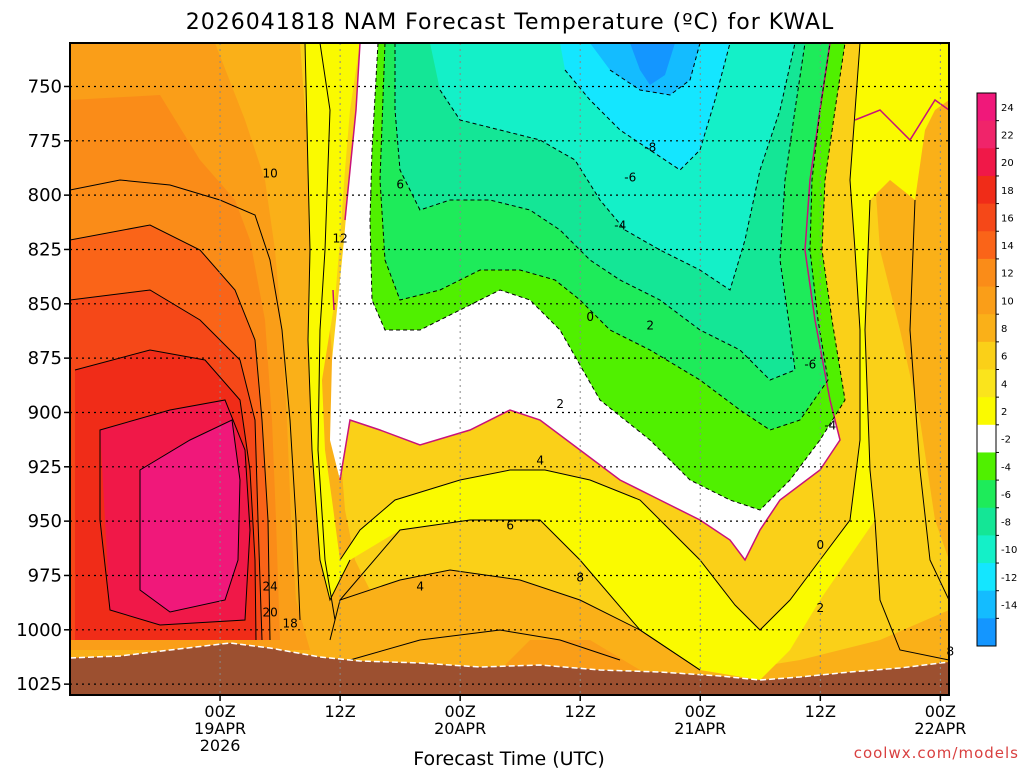 This screenshot has height=768, width=1024. I want to click on colorbar-label: 24, so click(1007, 108).